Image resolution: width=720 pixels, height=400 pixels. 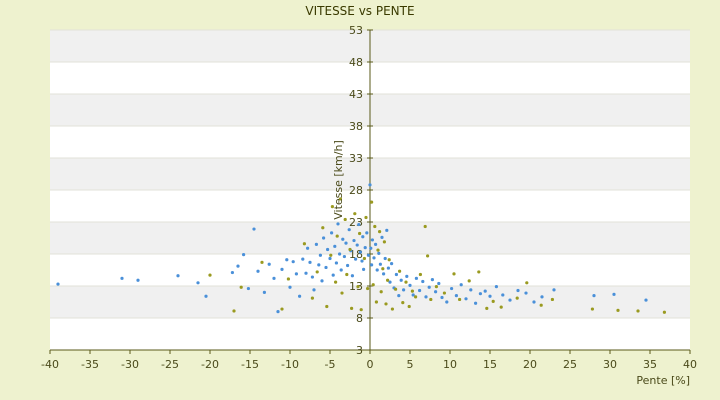 I want to click on x-tick-label: 20, so click(x=530, y=364).